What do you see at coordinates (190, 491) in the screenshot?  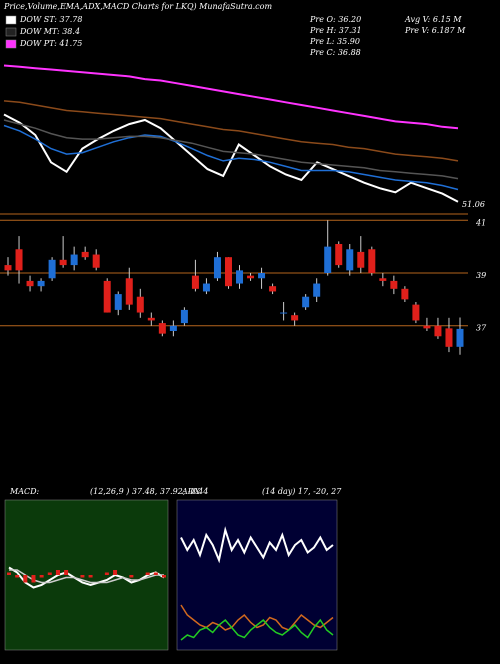 I see `panel-label: ADX` at bounding box center [190, 491].